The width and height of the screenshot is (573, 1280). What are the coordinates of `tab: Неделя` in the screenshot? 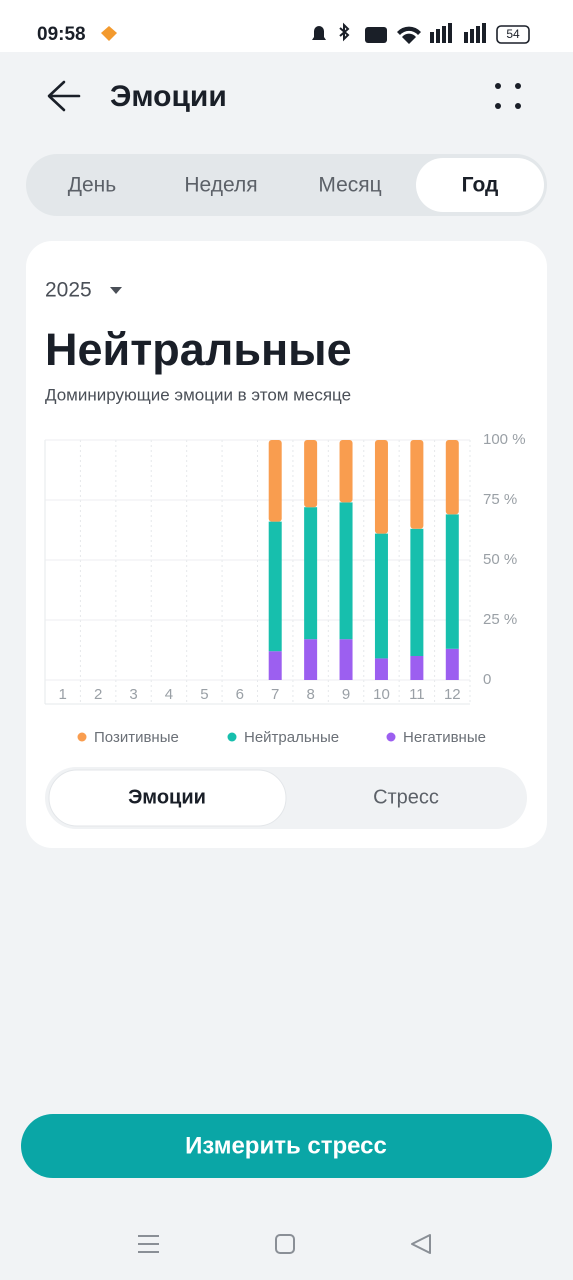 It's located at (220, 185).